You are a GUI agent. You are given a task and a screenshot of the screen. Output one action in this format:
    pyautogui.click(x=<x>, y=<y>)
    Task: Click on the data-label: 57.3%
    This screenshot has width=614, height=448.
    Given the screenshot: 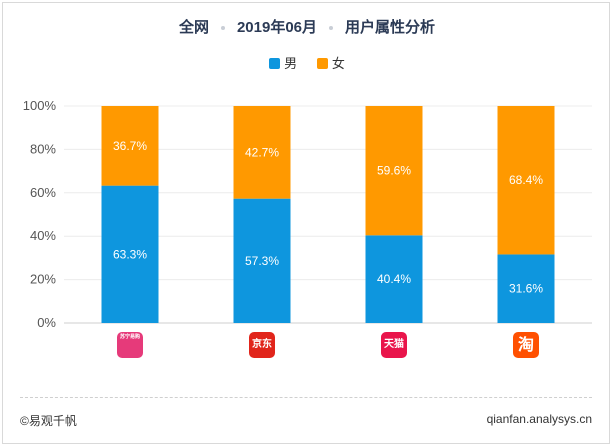 What is the action you would take?
    pyautogui.click(x=262, y=261)
    